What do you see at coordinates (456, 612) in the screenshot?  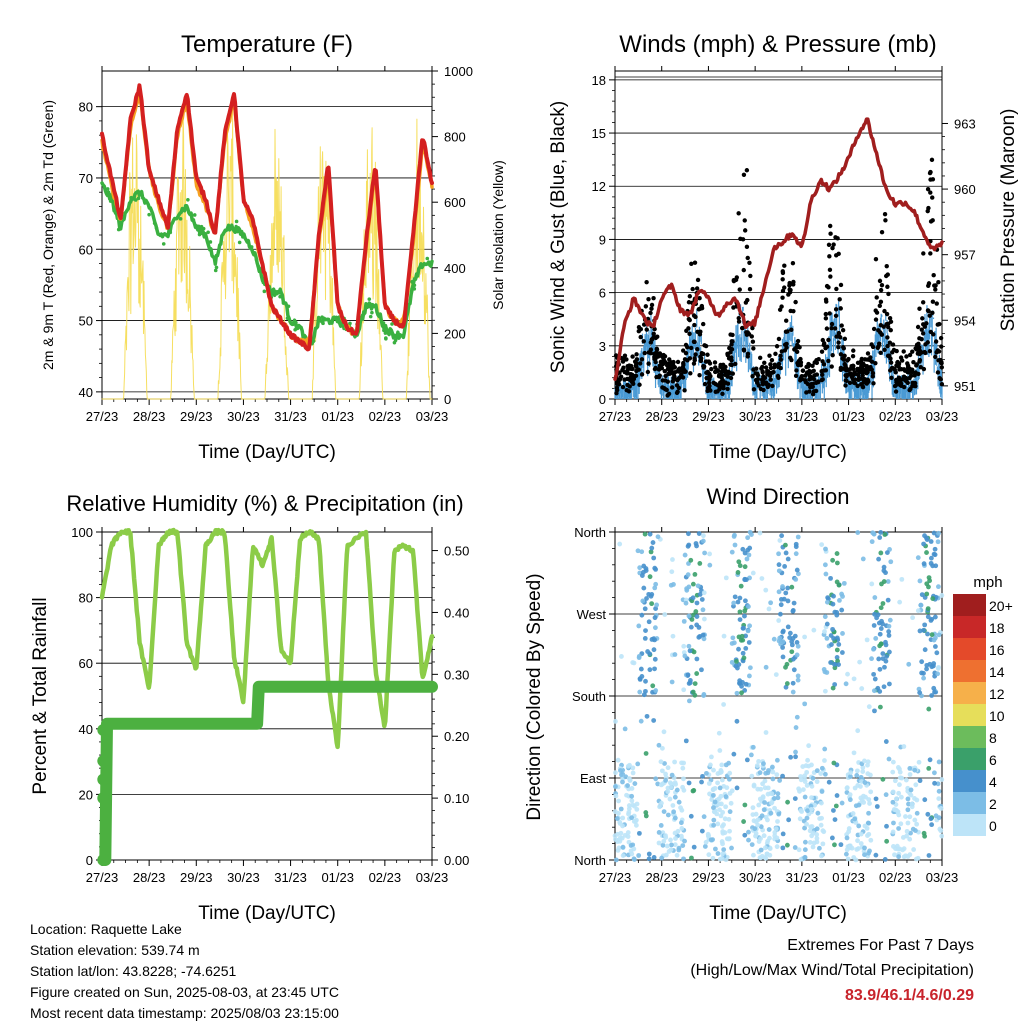 I see `y-right-tick-label: 0.40` at bounding box center [456, 612].